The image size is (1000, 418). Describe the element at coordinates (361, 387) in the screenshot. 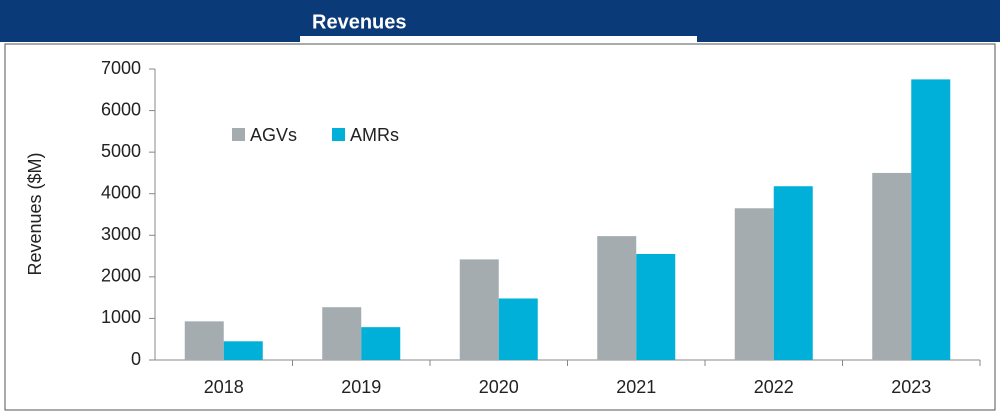

I see `x-tick-label: 2019` at that location.